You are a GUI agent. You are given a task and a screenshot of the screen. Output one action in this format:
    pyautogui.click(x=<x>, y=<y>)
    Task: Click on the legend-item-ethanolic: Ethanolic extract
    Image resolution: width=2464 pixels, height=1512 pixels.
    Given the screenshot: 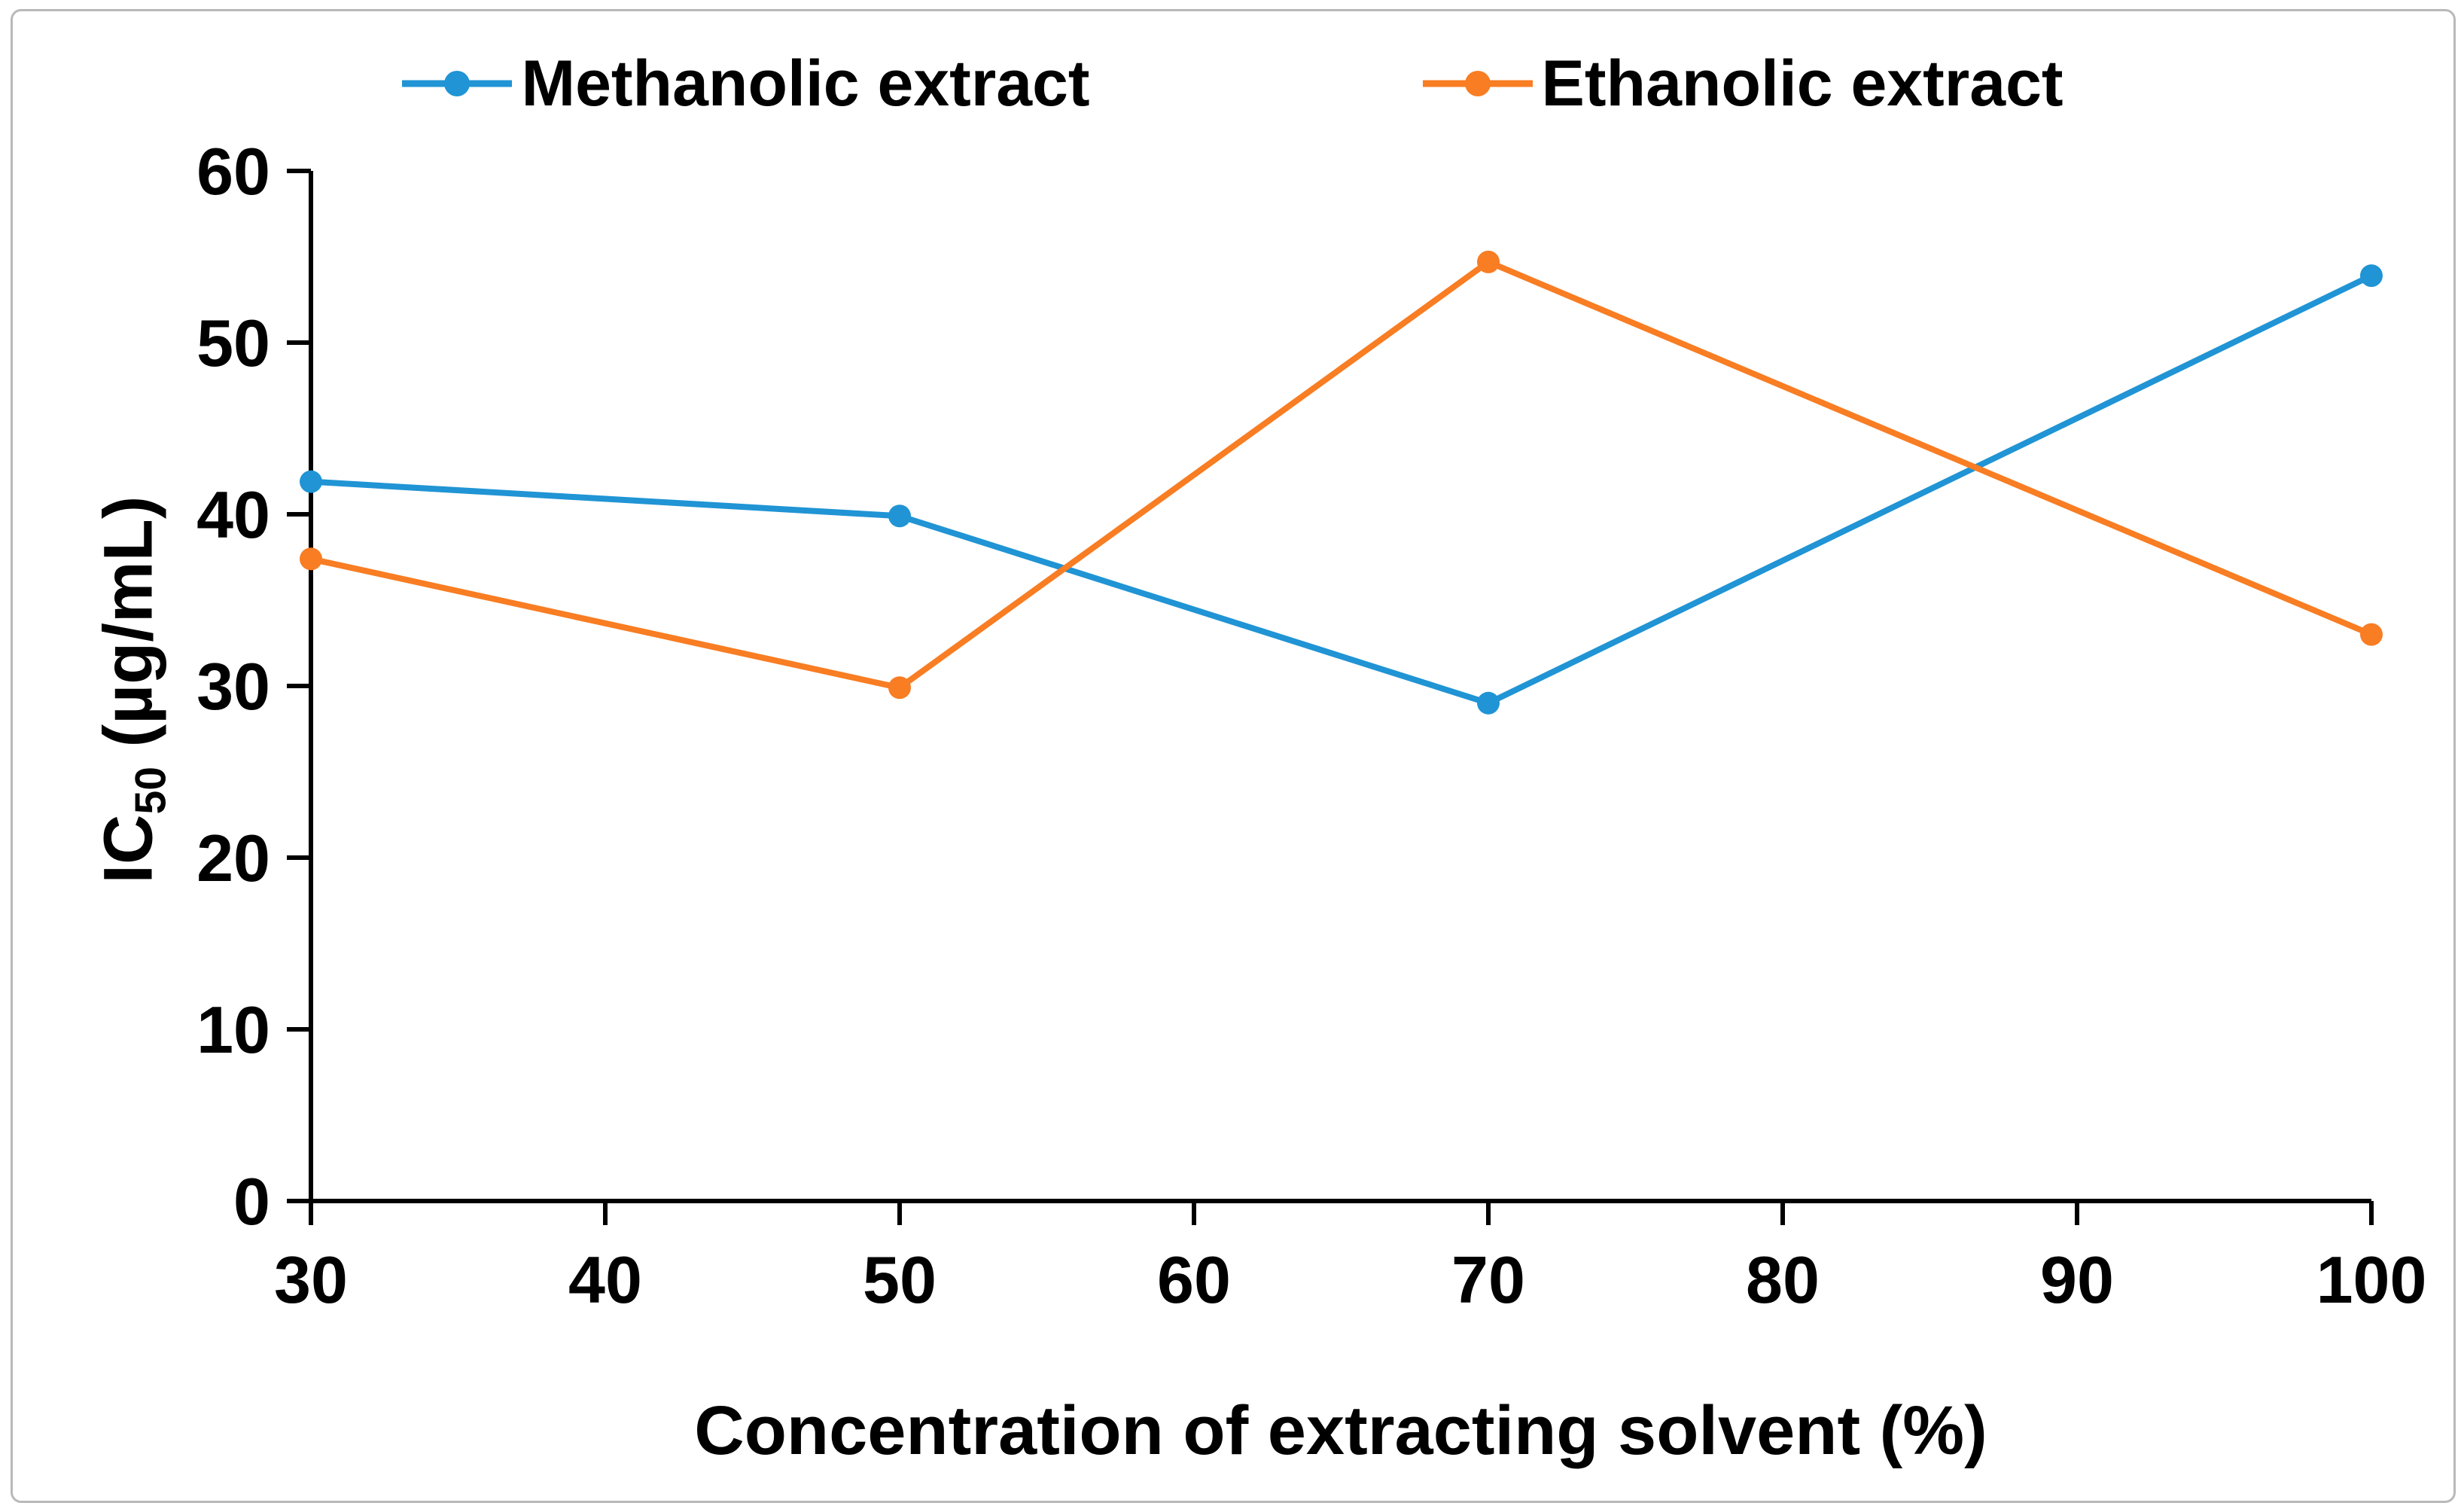 What is the action you would take?
    pyautogui.click(x=1742, y=84)
    